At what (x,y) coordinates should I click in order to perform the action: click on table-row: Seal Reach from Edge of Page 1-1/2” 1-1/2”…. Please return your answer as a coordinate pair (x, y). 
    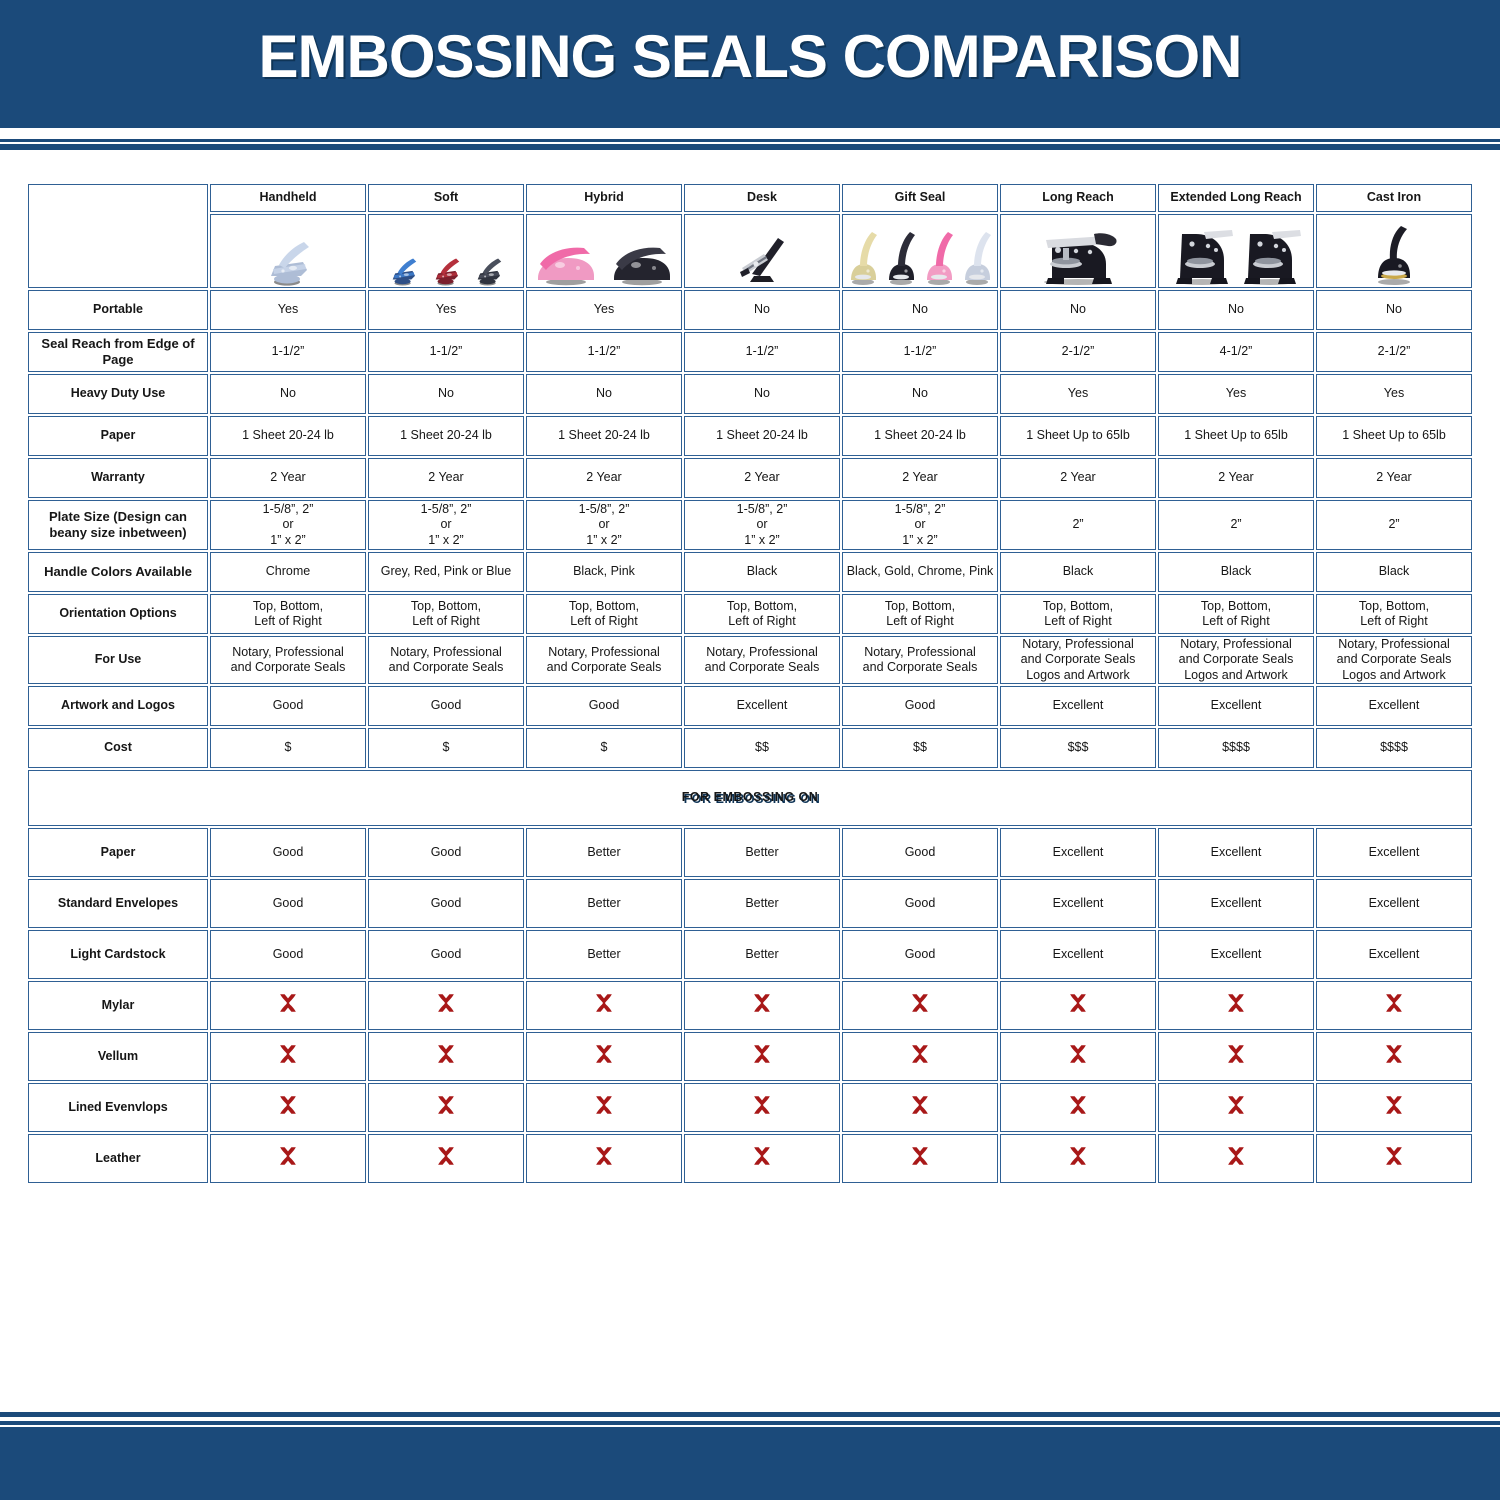
    Looking at the image, I should click on (750, 352).